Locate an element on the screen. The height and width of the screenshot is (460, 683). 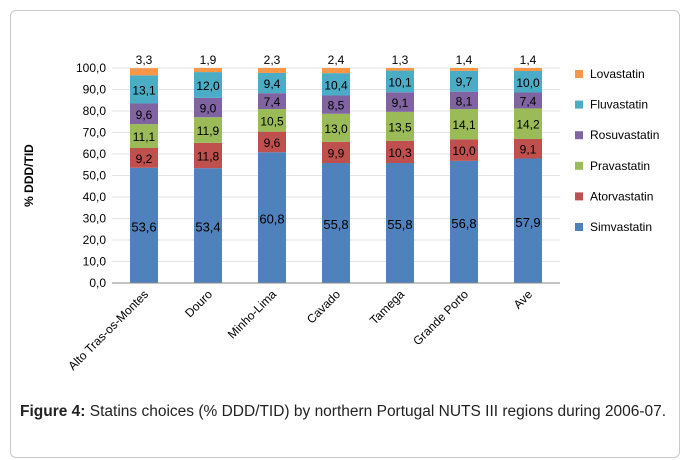
bar-value-label: 9,4 is located at coordinates (272, 84).